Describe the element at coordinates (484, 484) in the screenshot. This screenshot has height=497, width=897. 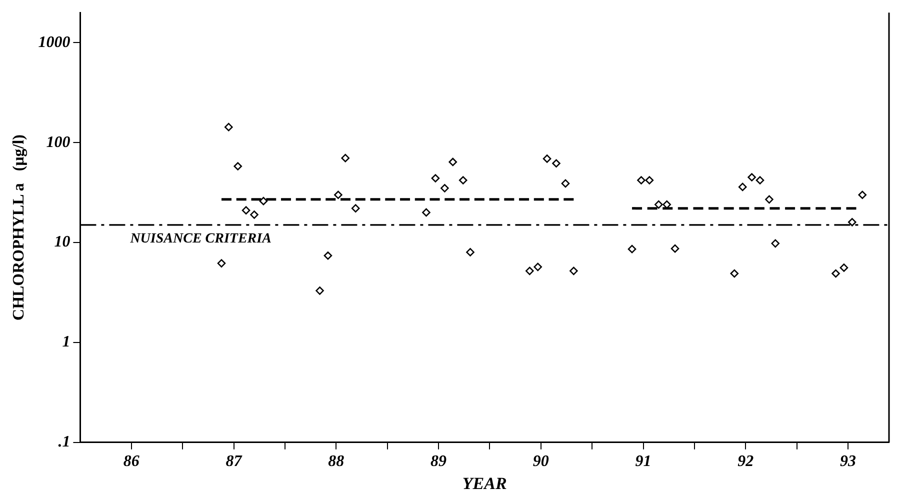
I see `x-axis-title: YEAR` at that location.